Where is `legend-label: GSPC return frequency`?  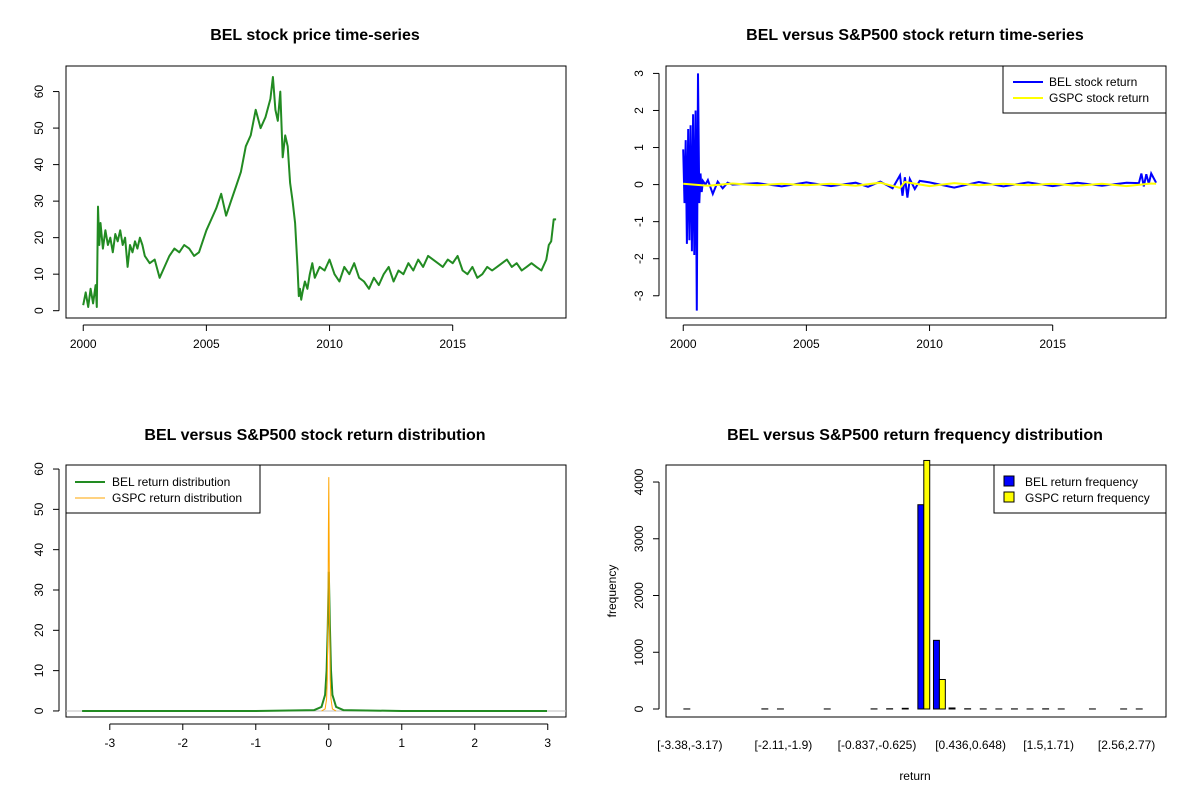
legend-label: GSPC return frequency is located at coordinates (1087, 498).